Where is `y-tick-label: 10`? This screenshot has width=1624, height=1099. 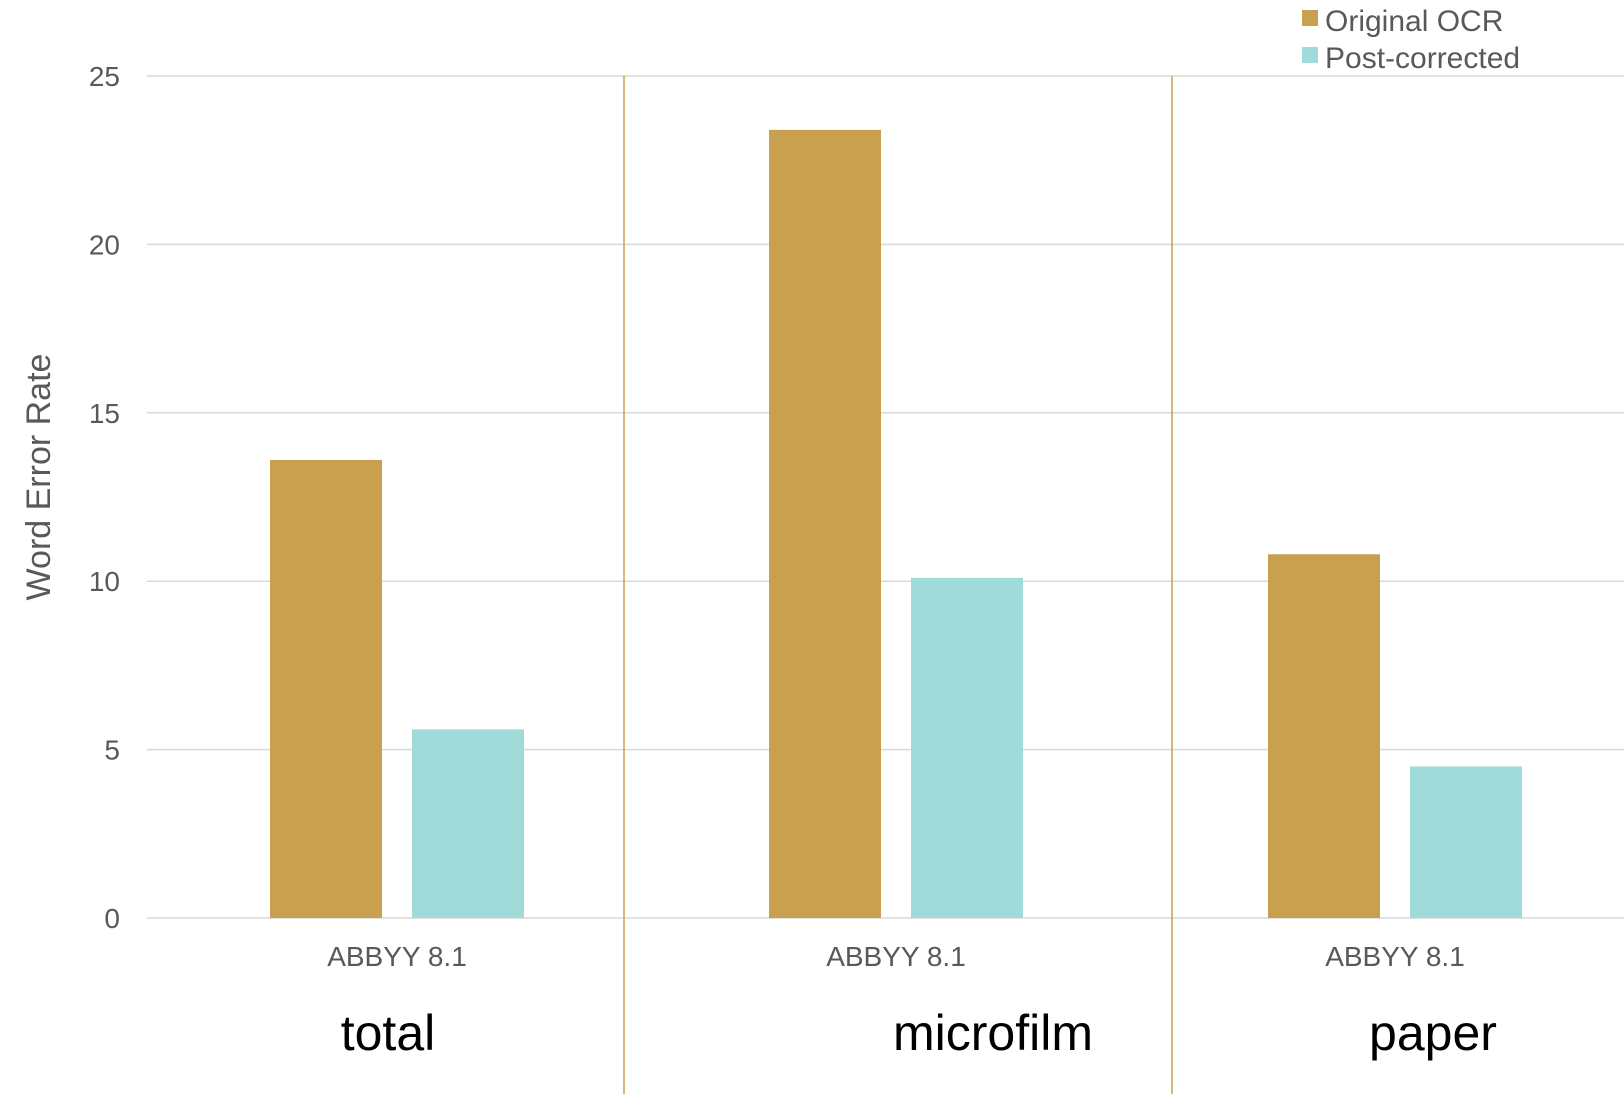 y-tick-label: 10 is located at coordinates (104, 581).